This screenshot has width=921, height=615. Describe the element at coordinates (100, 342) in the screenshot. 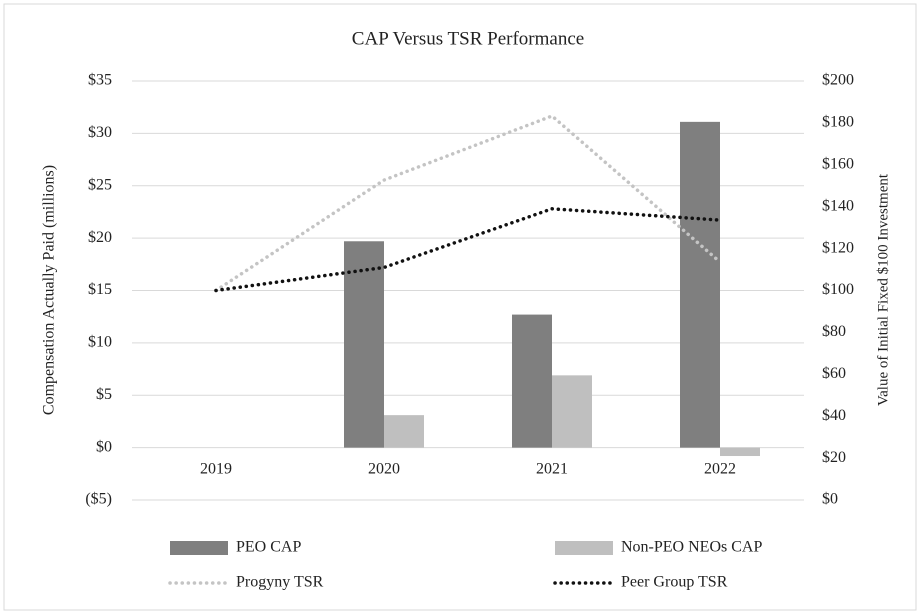

I see `y-tick-label: $10` at that location.